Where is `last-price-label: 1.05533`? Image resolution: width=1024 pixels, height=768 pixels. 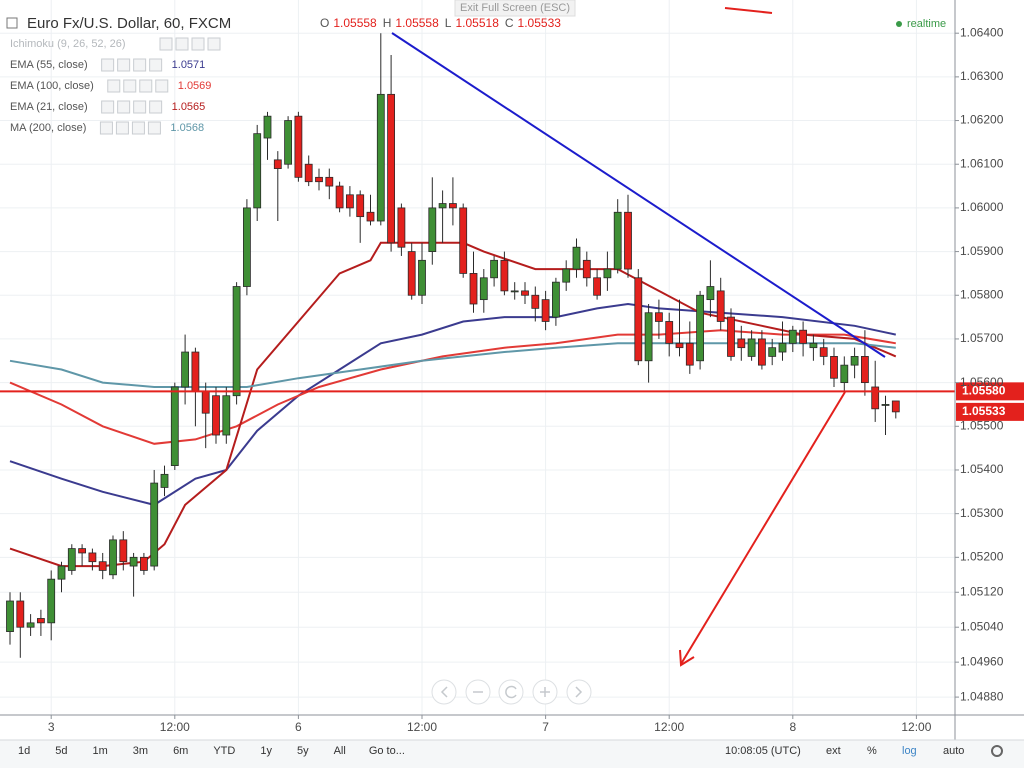
last-price-label: 1.05533 is located at coordinates (984, 411).